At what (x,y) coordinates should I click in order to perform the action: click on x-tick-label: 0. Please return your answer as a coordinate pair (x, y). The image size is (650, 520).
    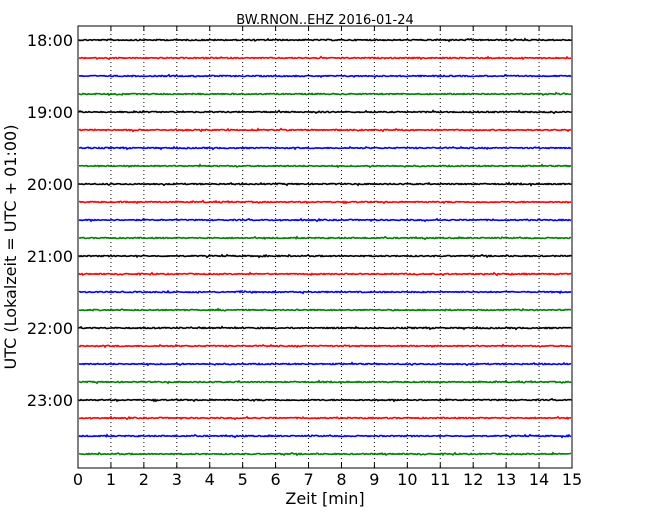
    Looking at the image, I should click on (78, 479).